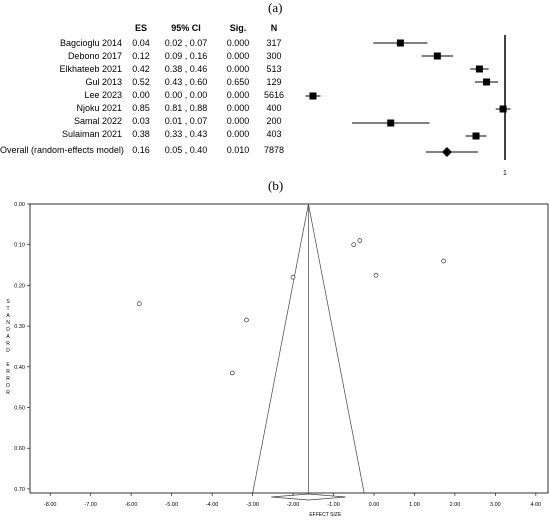 The height and width of the screenshot is (531, 550). What do you see at coordinates (414, 505) in the screenshot?
I see `x-tick-label: 1.00` at bounding box center [414, 505].